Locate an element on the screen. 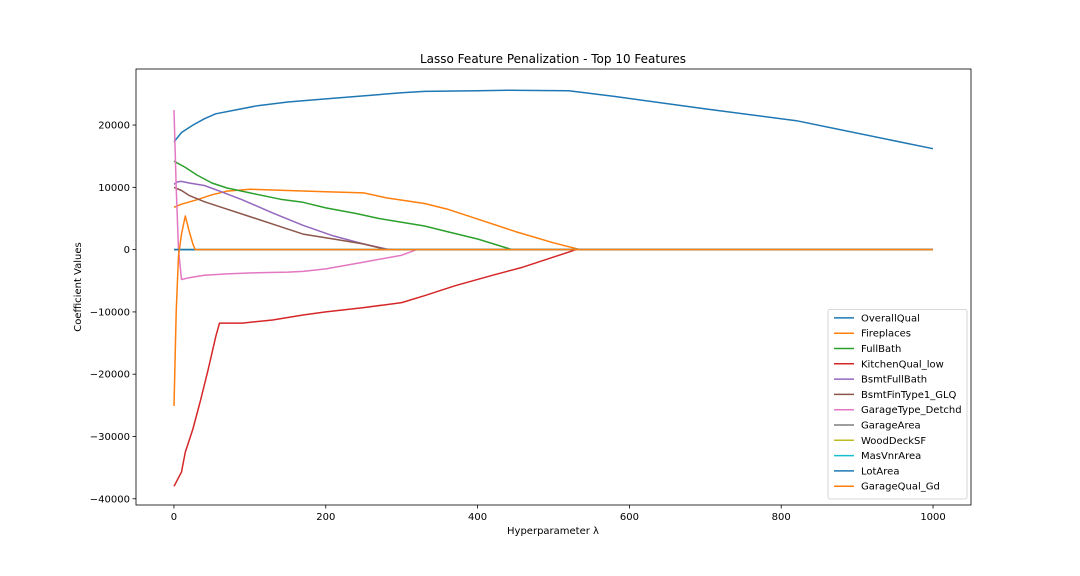 This screenshot has height=576, width=1080. y-axis-label: Coefficient Values is located at coordinates (78, 286).